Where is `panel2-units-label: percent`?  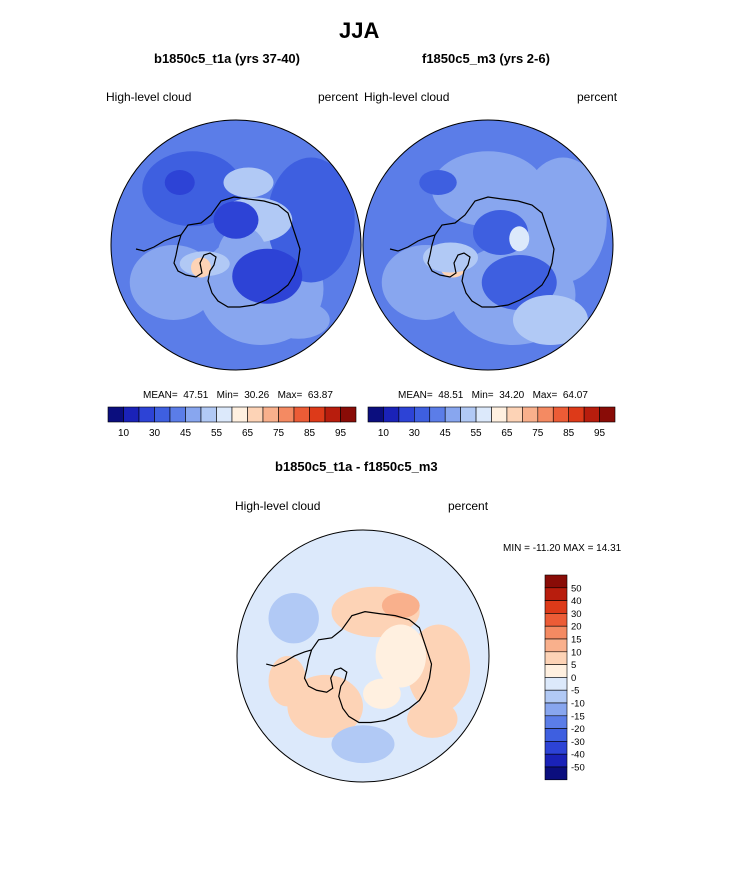
panel2-units-label: percent is located at coordinates (597, 97).